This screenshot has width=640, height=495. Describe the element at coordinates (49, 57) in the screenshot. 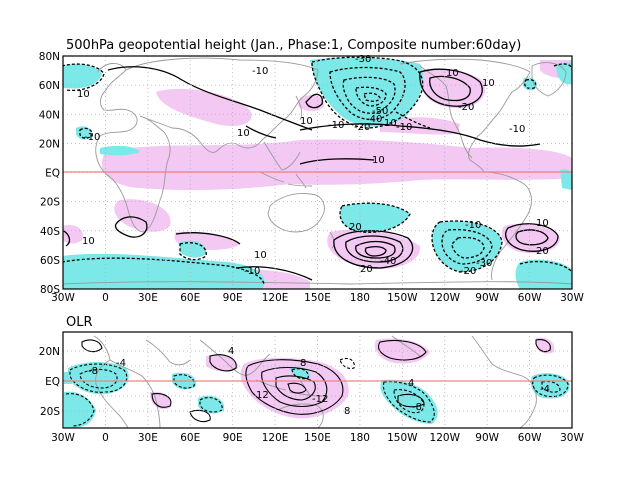

I see `lat-tick-label: 80N` at that location.